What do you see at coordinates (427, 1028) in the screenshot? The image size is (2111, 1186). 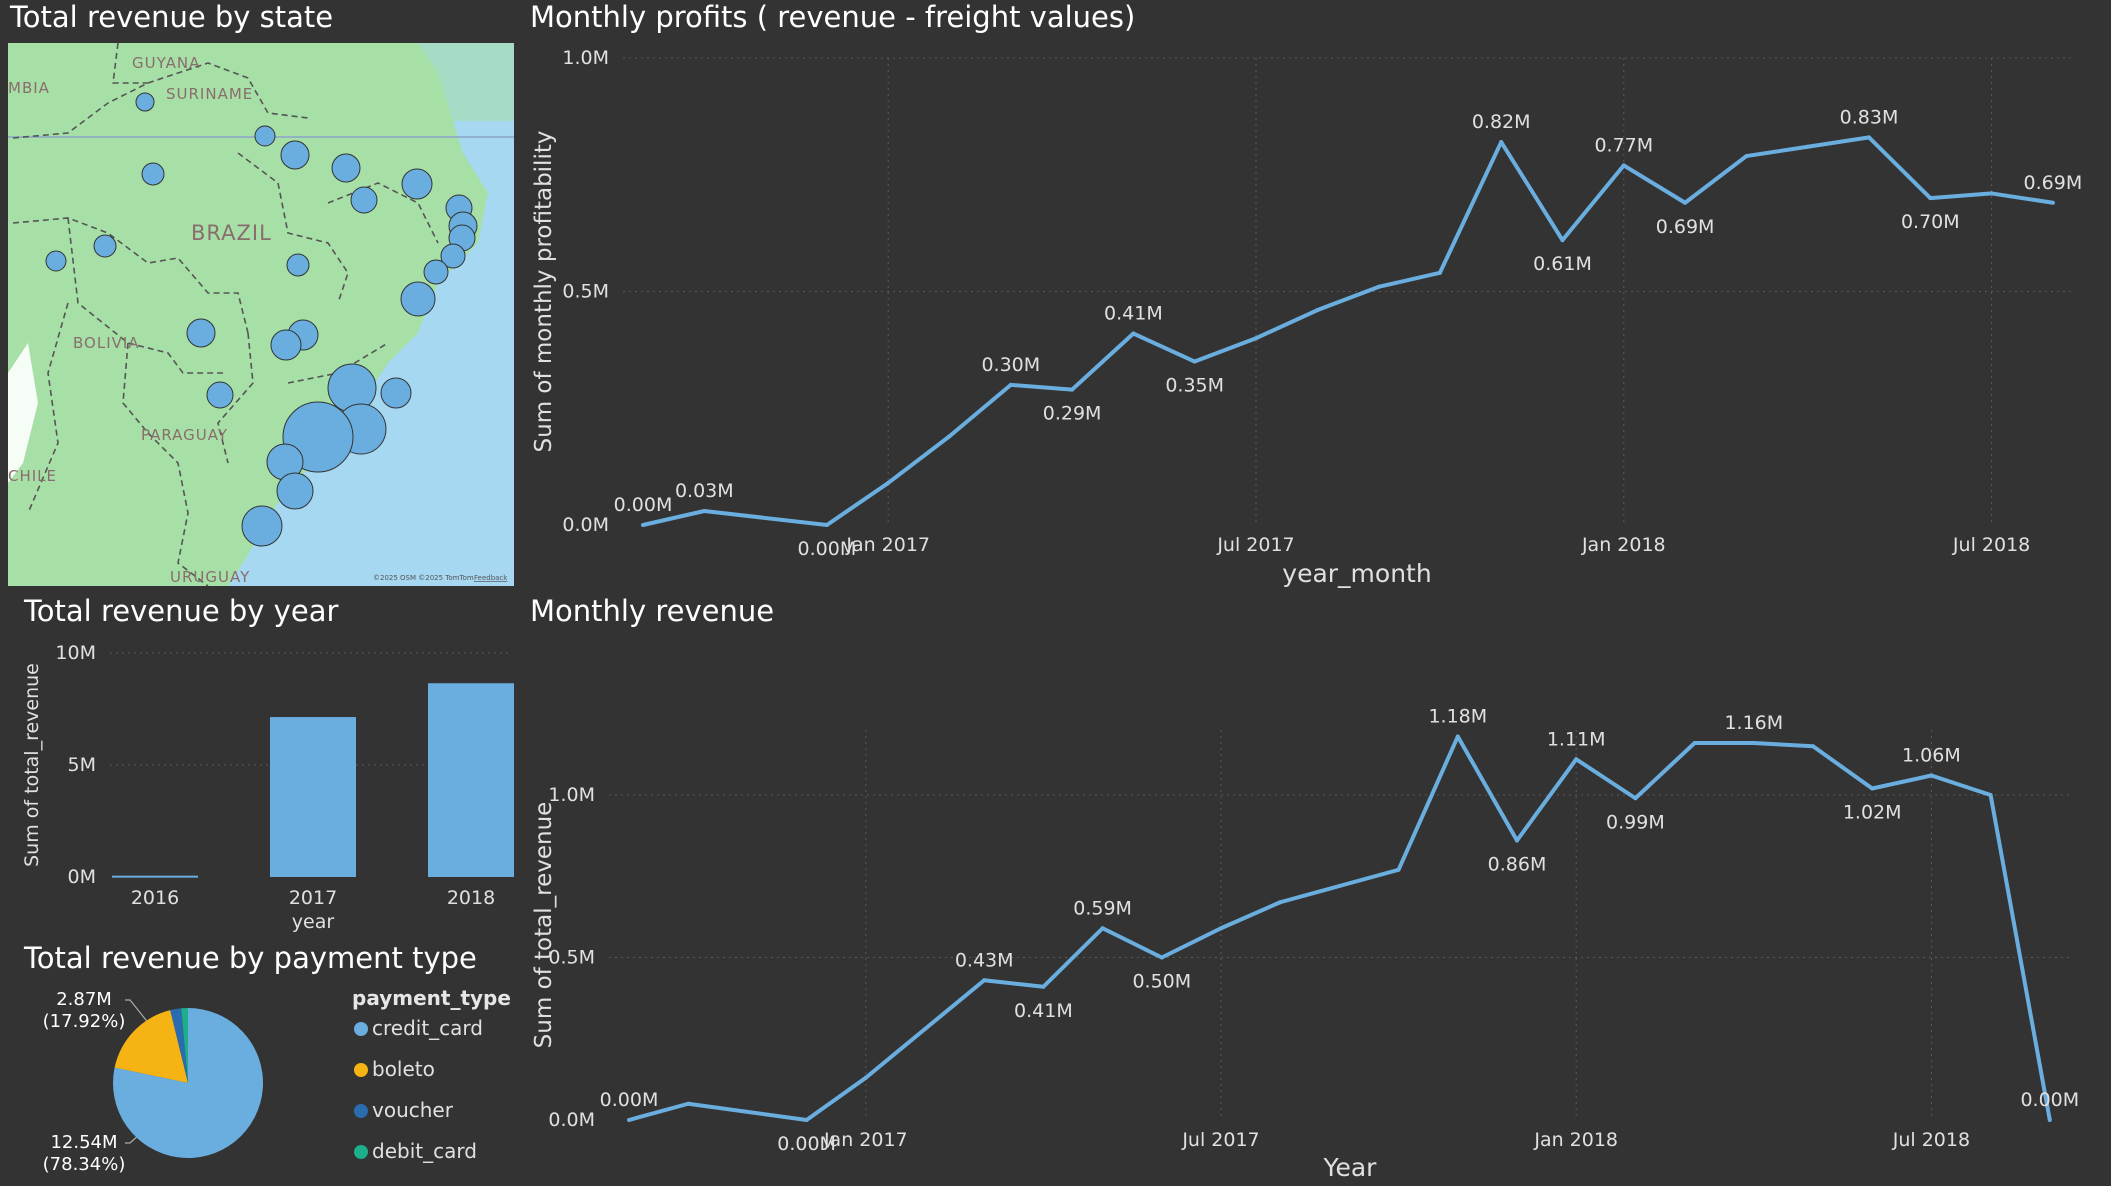 I see `legend-item-credit_card: credit_card` at bounding box center [427, 1028].